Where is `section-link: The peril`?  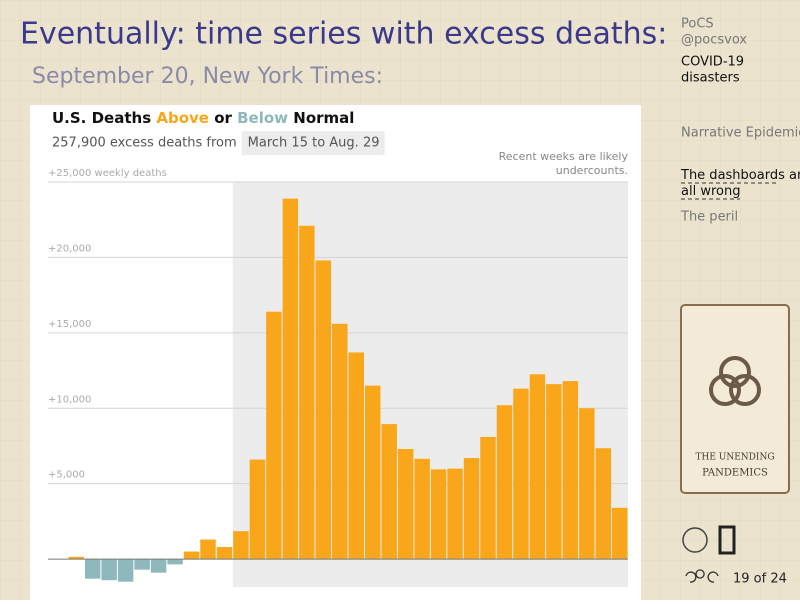 section-link: The peril is located at coordinates (709, 217).